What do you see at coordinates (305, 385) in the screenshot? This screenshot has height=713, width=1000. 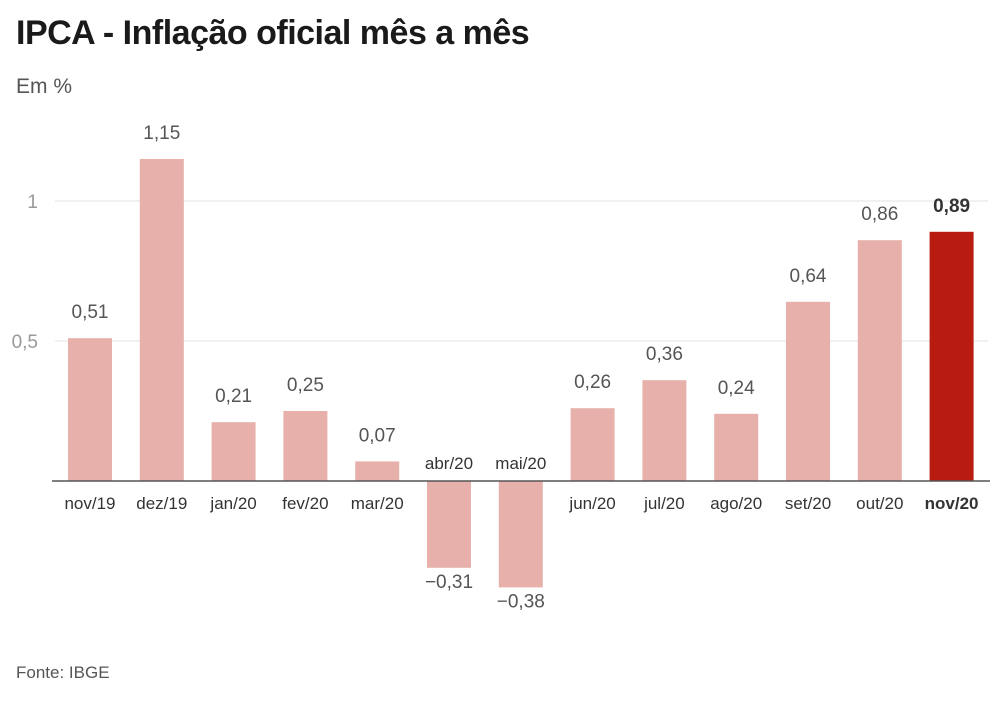 I see `data-label: 0,25` at bounding box center [305, 385].